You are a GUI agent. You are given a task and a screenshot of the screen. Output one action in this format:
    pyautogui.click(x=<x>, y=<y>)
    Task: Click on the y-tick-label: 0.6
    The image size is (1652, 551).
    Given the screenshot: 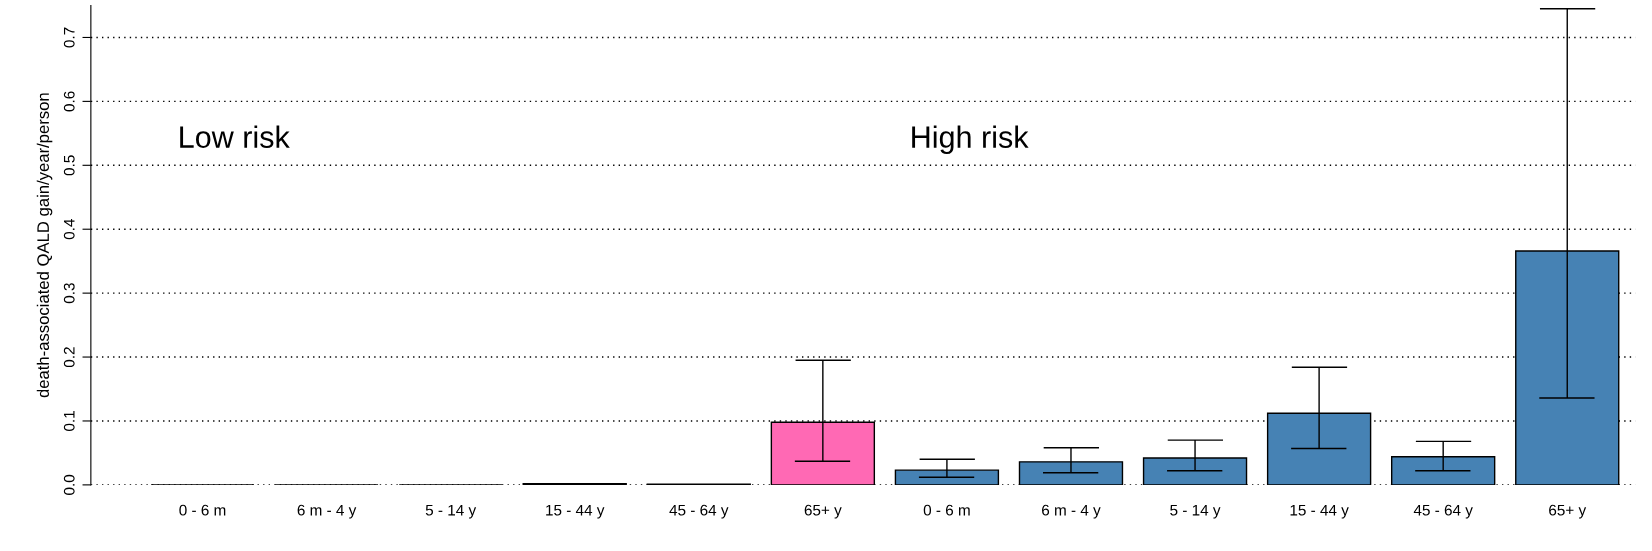 What is the action you would take?
    pyautogui.click(x=69, y=101)
    